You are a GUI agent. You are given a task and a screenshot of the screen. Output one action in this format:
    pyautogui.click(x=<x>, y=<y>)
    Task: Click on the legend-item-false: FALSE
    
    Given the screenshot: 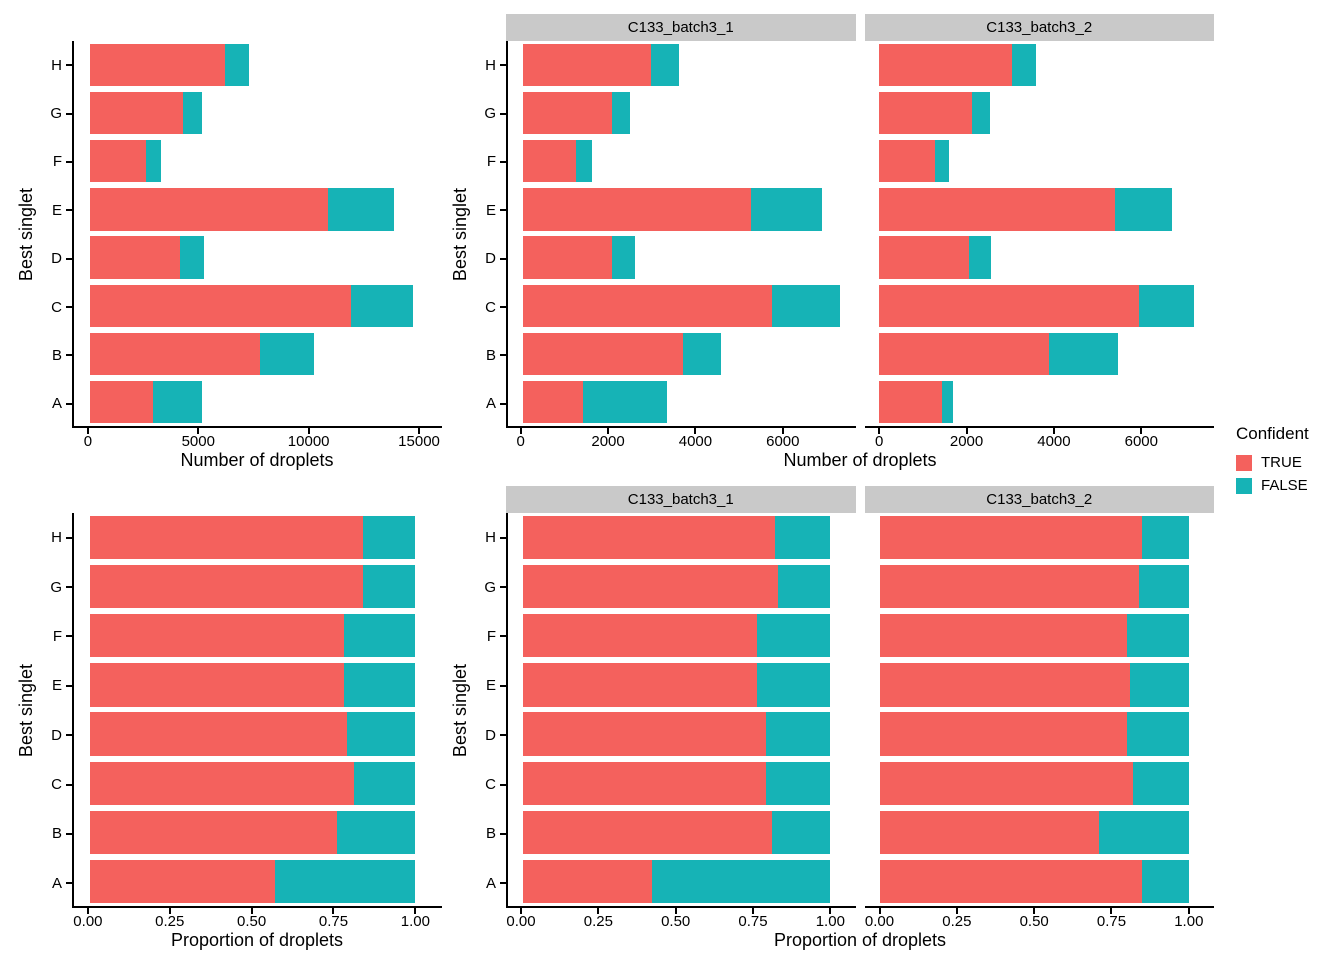 What is the action you would take?
    pyautogui.click(x=1272, y=485)
    